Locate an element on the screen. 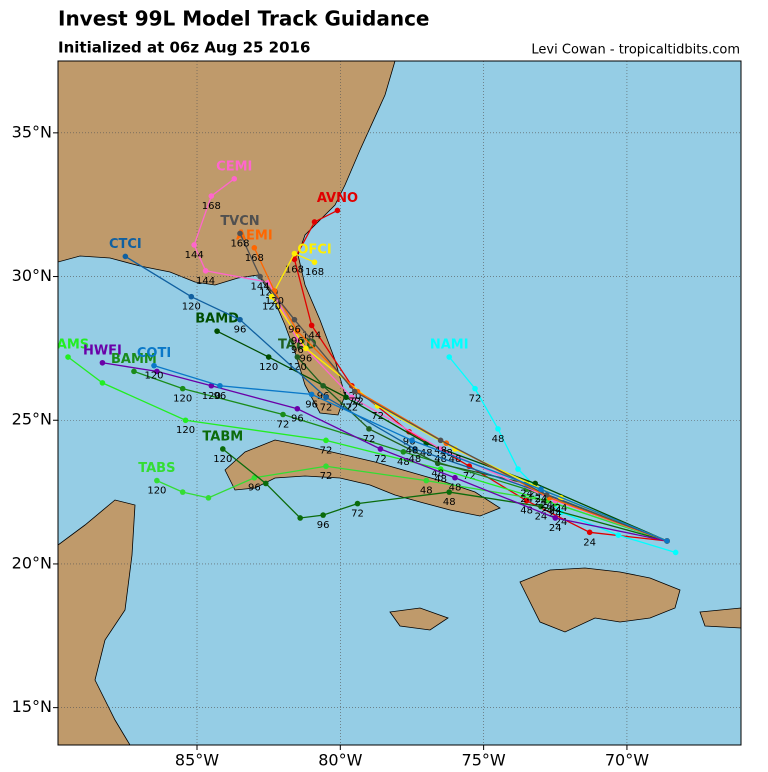 The image size is (768, 772). y-tick-label: 30°N is located at coordinates (32, 275).